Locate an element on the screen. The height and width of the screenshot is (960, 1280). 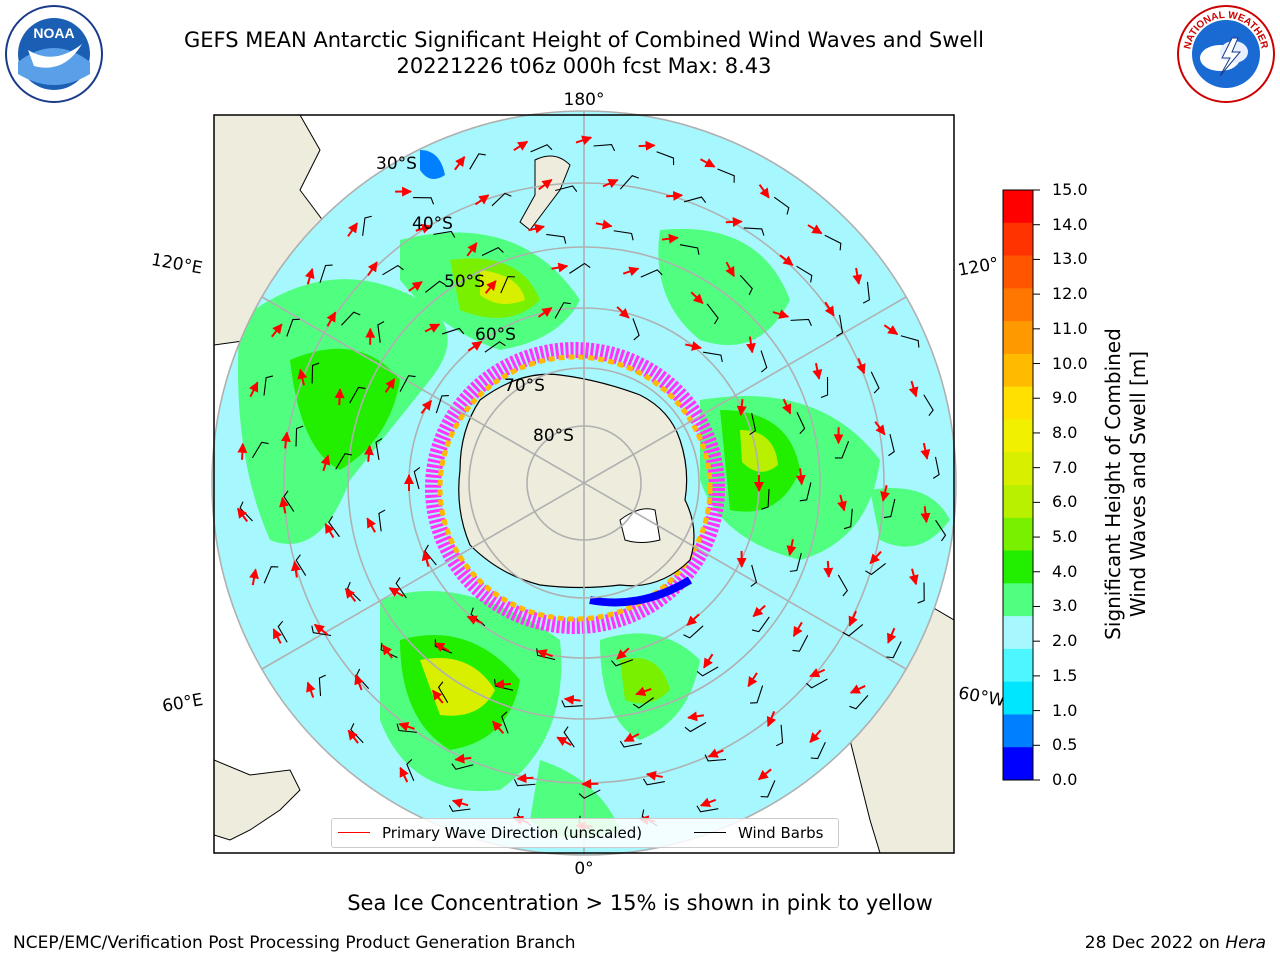
colorbar-tick-label: 14.0 is located at coordinates (1070, 224).